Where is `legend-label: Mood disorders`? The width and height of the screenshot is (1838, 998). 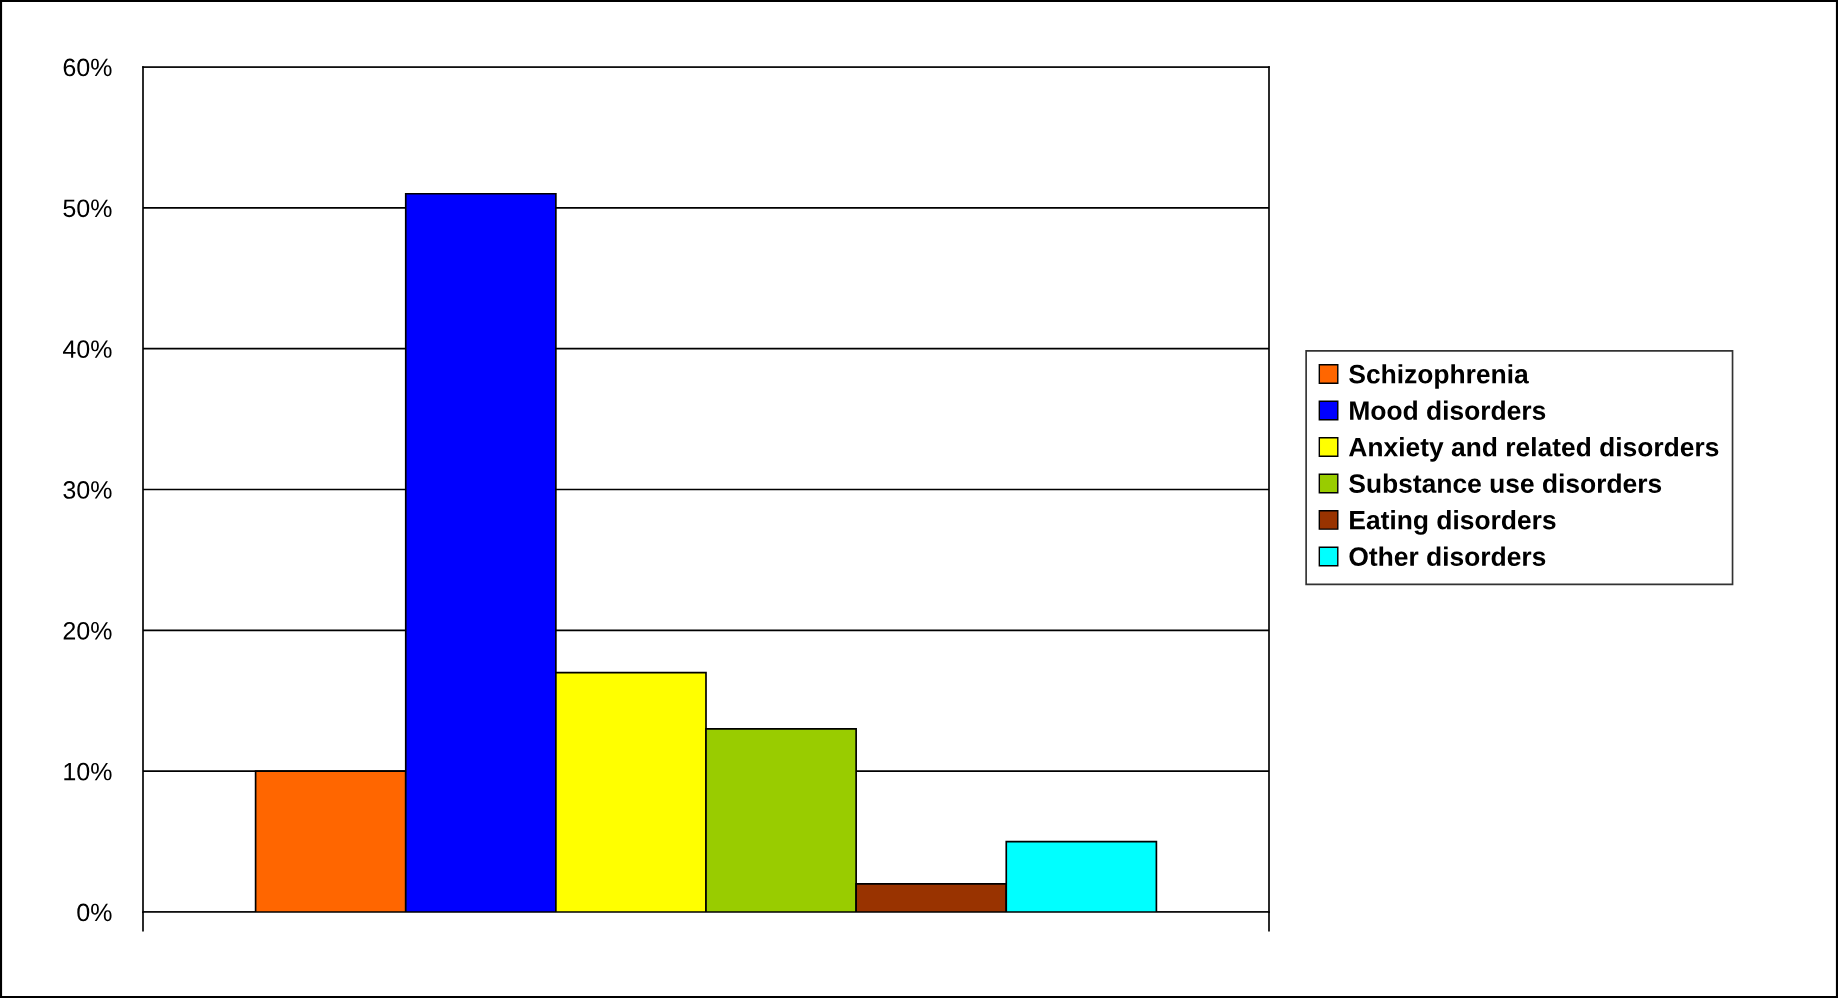 legend-label: Mood disorders is located at coordinates (1448, 410).